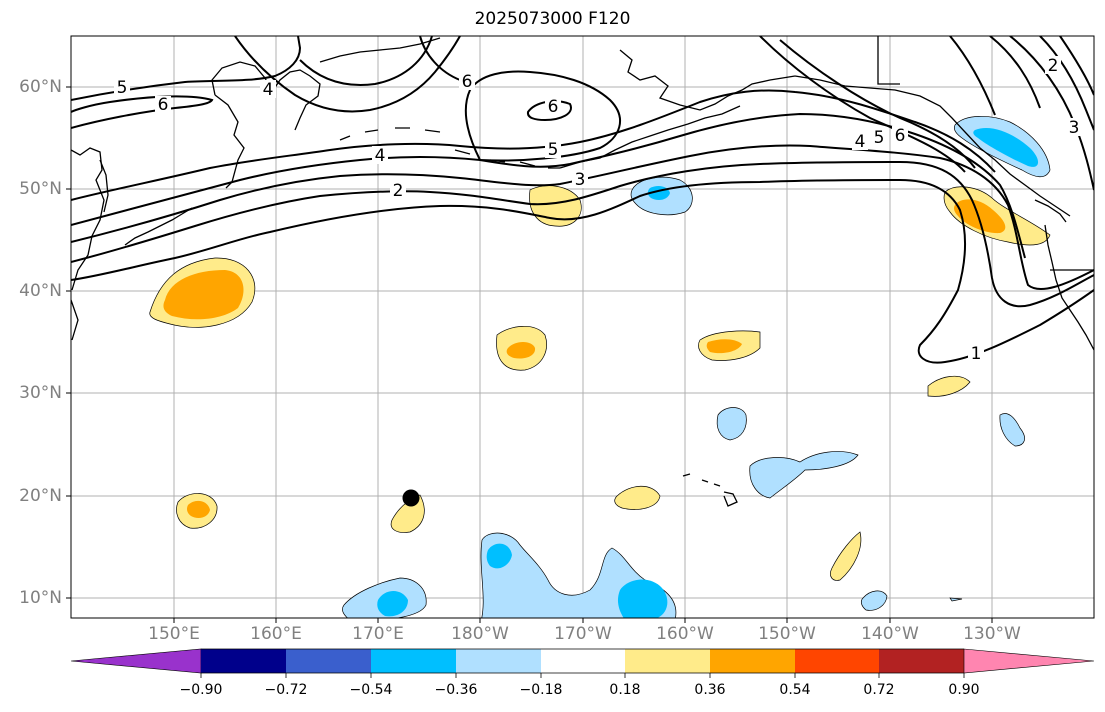 The width and height of the screenshot is (1105, 712). Describe the element at coordinates (1069, 287) in the screenshot. I see `north-america-west-coastline` at that location.